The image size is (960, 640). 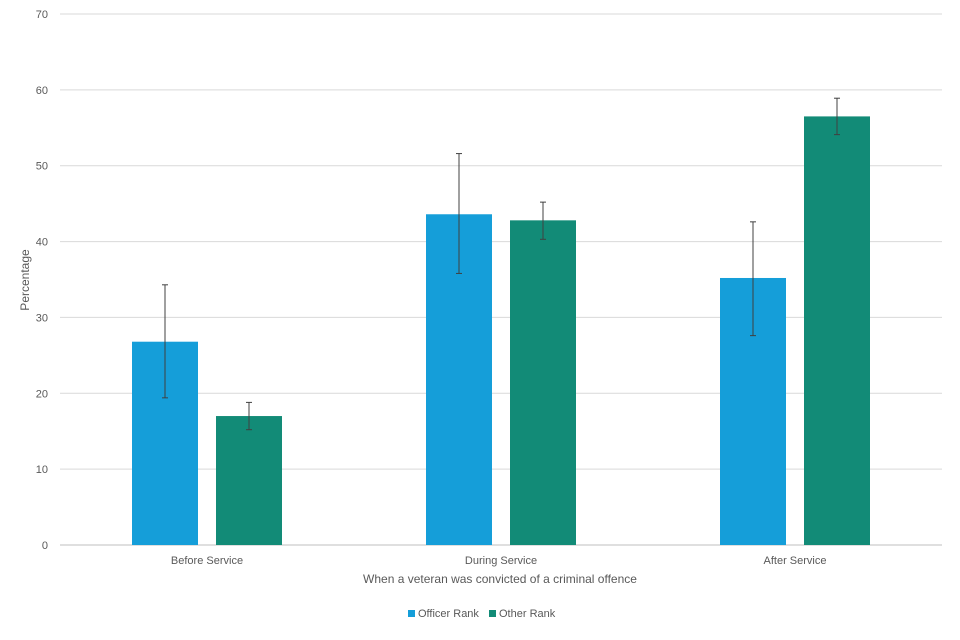 What do you see at coordinates (448, 614) in the screenshot?
I see `legend-label: Officer Rank` at bounding box center [448, 614].